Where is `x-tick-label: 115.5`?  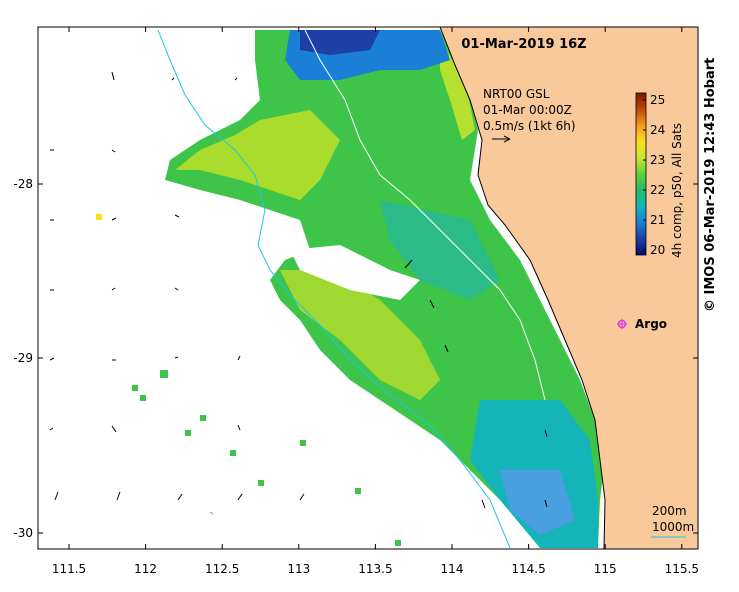 x-tick-label: 115.5 is located at coordinates (682, 569).